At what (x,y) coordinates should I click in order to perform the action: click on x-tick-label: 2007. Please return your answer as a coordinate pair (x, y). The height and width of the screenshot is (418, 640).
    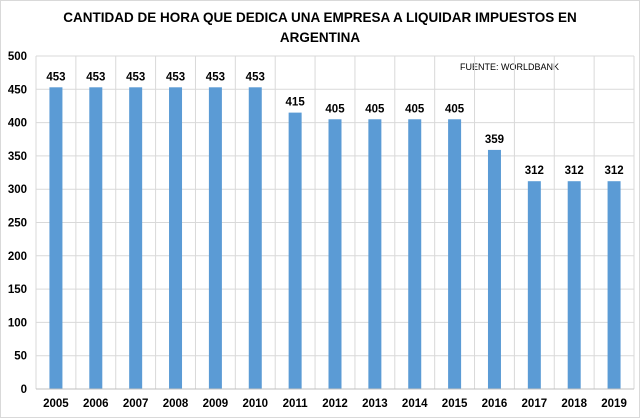
    Looking at the image, I should click on (136, 404).